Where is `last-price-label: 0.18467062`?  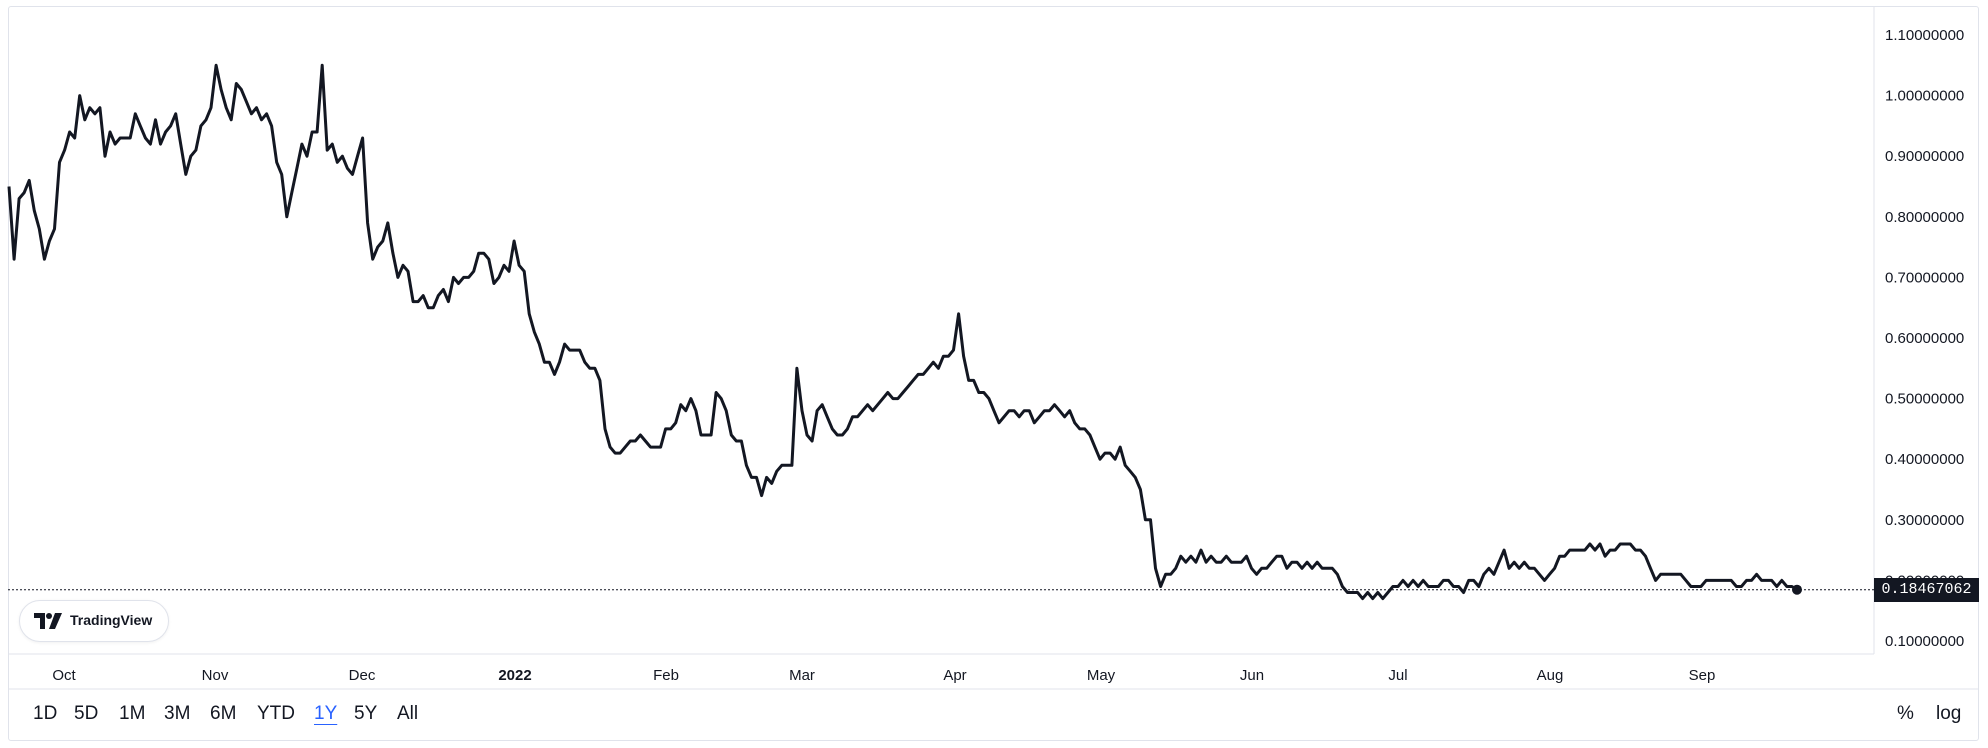
last-price-label: 0.18467062 is located at coordinates (1926, 589).